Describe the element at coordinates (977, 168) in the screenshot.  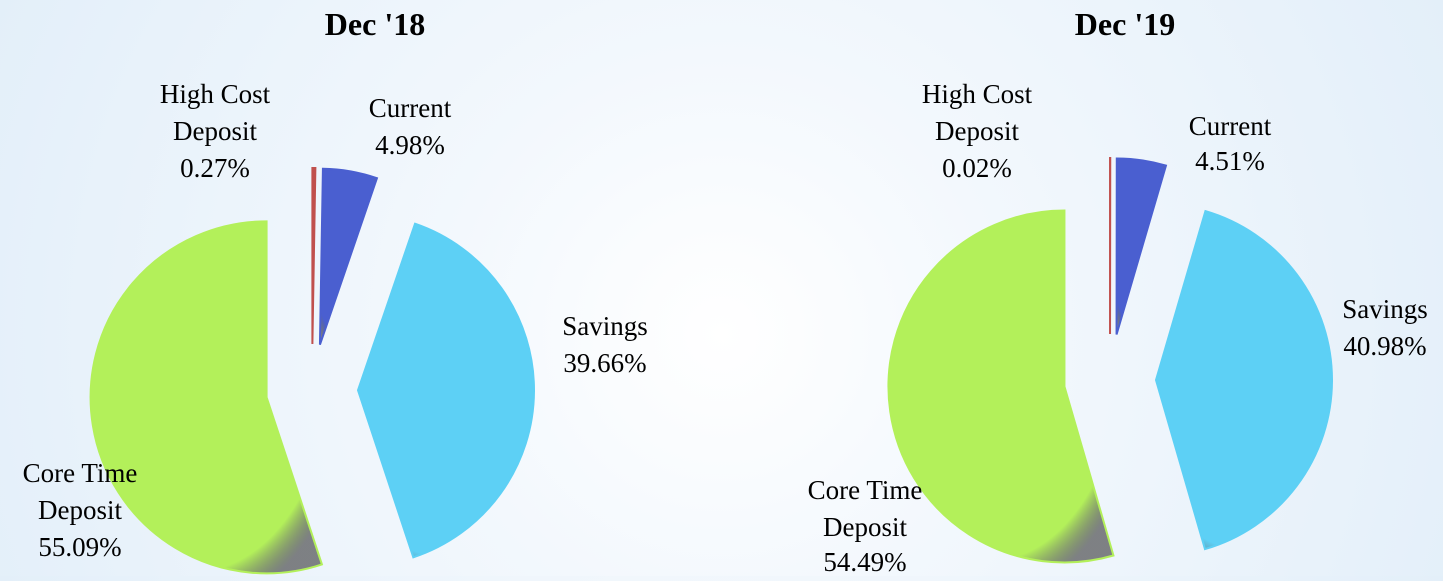
I see `value-label: 0.02%` at that location.